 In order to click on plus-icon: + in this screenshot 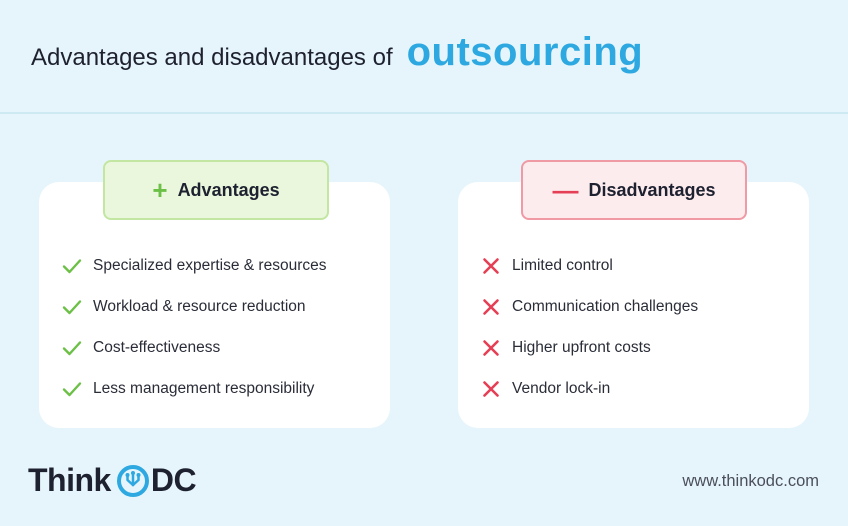, I will do `click(160, 190)`.